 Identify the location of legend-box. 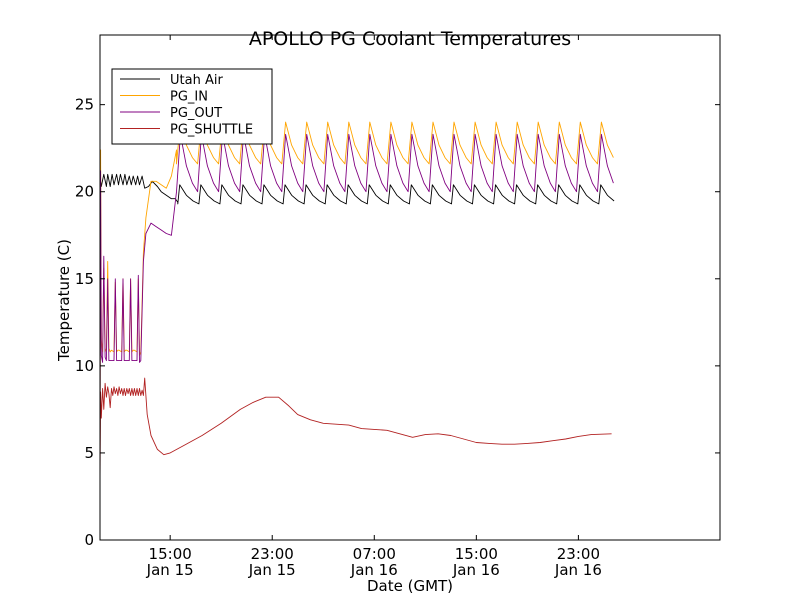
(192, 106).